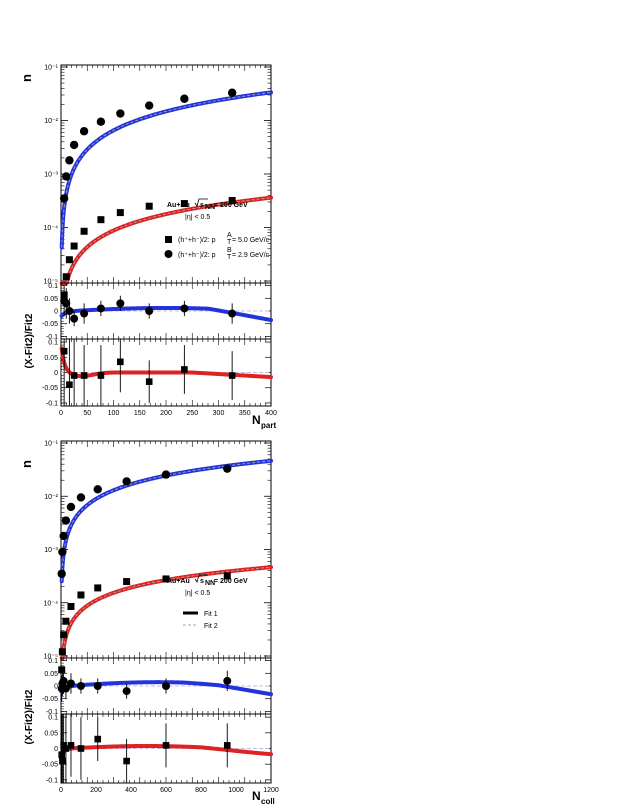  What do you see at coordinates (157, 686) in the screenshot?
I see `bottom-ratio-blue-panel: 0.1 0.05 0 -0.05 -0.1` at bounding box center [157, 686].